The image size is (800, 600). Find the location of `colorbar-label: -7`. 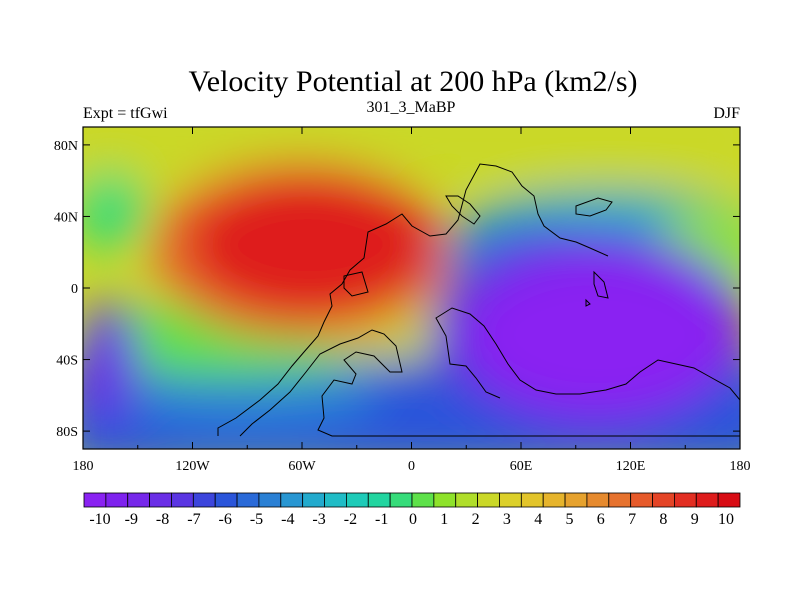

colorbar-label: -7 is located at coordinates (193, 519).